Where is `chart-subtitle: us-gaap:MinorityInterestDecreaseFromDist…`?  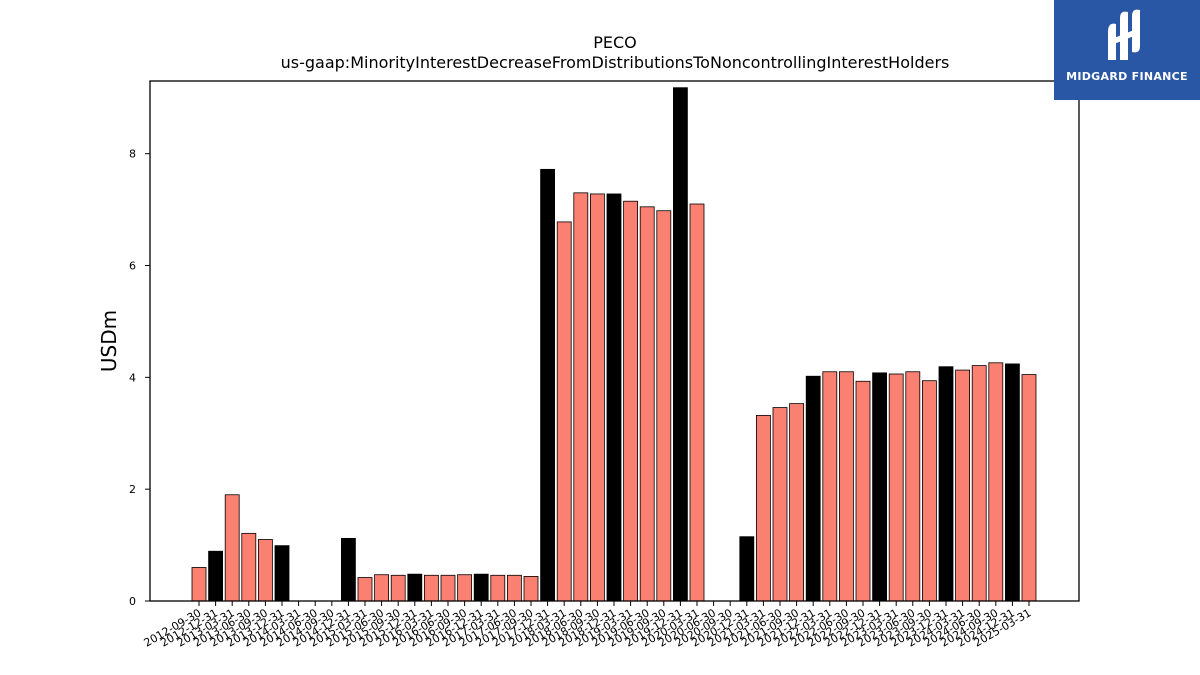
chart-subtitle: us-gaap:MinorityInterestDecreaseFromDist… is located at coordinates (615, 62).